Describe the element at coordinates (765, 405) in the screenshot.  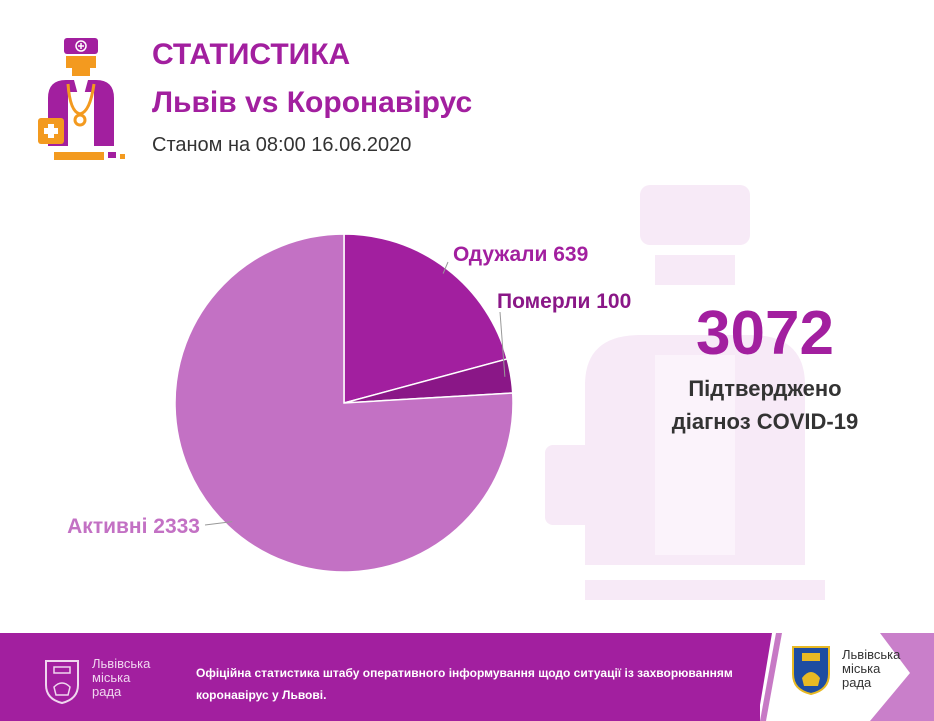
I see `total-cases-caption: Підтверджено діагноз COVID-19` at that location.